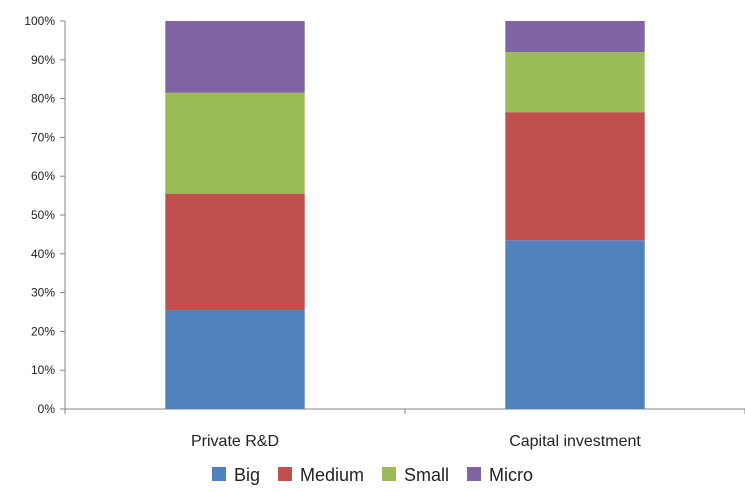 This screenshot has height=492, width=745. Describe the element at coordinates (511, 475) in the screenshot. I see `legend-label-micro: Micro` at that location.